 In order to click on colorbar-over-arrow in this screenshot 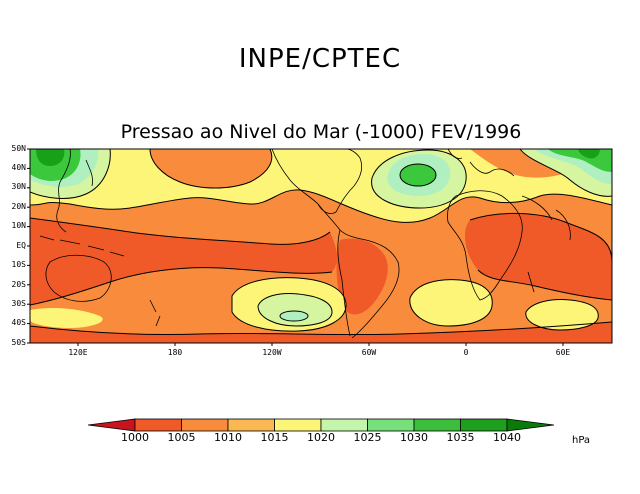, I will do `click(530, 425)`.